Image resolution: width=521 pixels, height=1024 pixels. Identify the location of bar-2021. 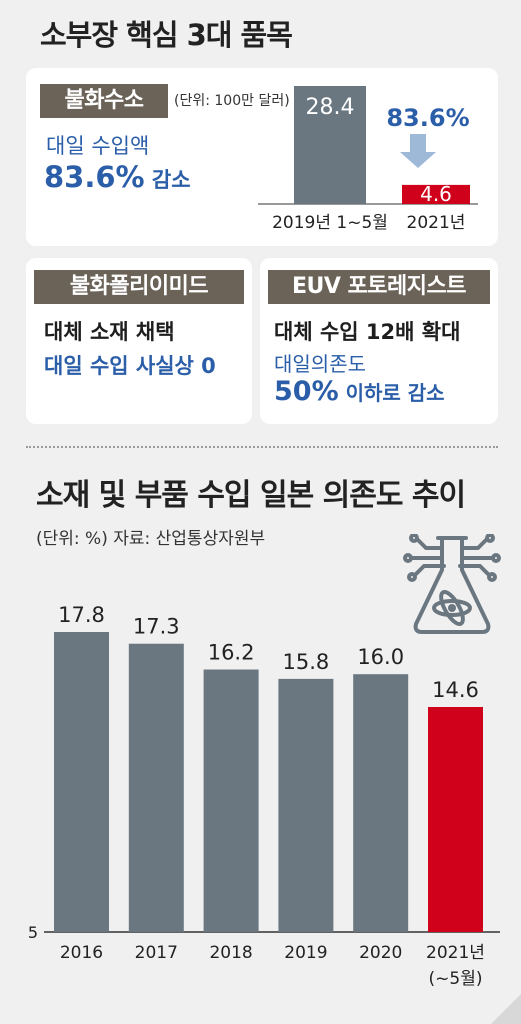
(436, 194).